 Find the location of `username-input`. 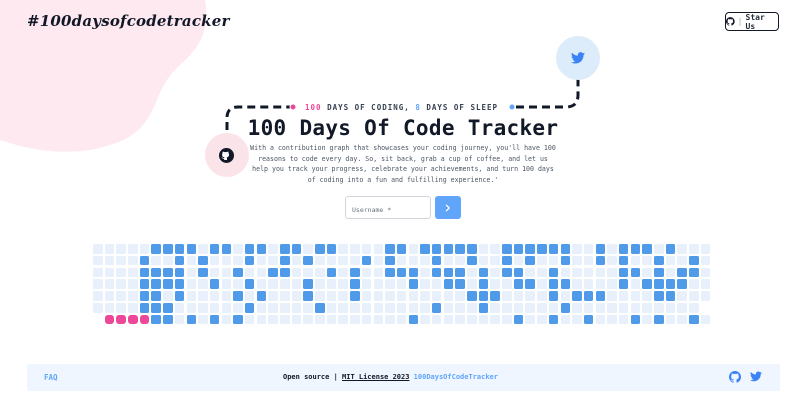

username-input is located at coordinates (388, 210).